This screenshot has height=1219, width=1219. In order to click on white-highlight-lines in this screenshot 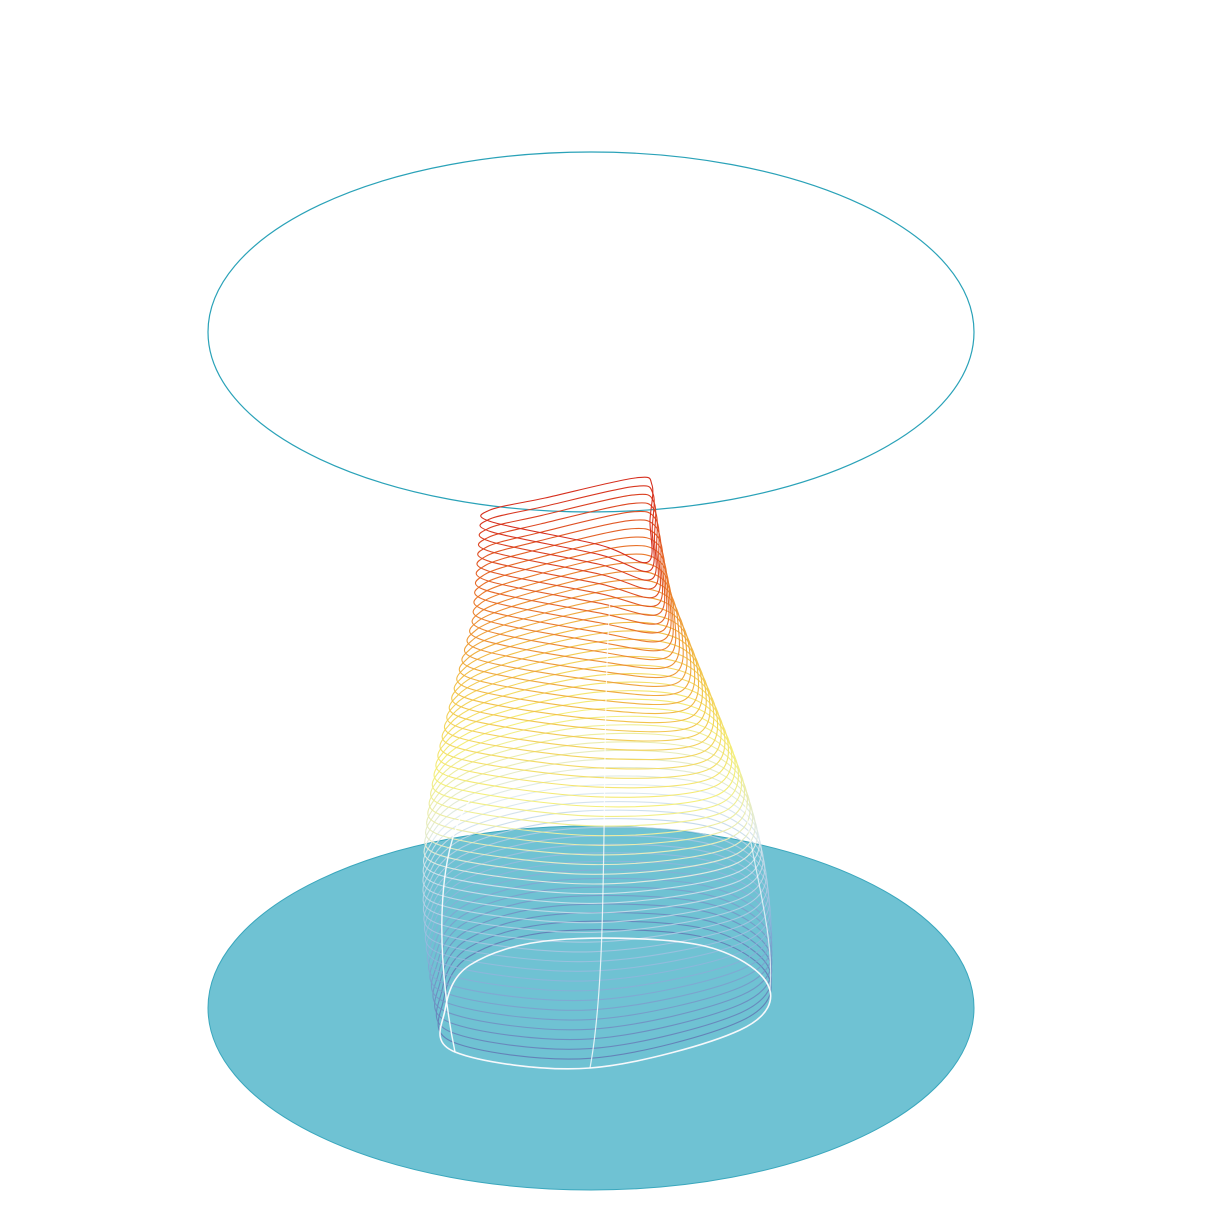, I will do `click(605, 834)`.